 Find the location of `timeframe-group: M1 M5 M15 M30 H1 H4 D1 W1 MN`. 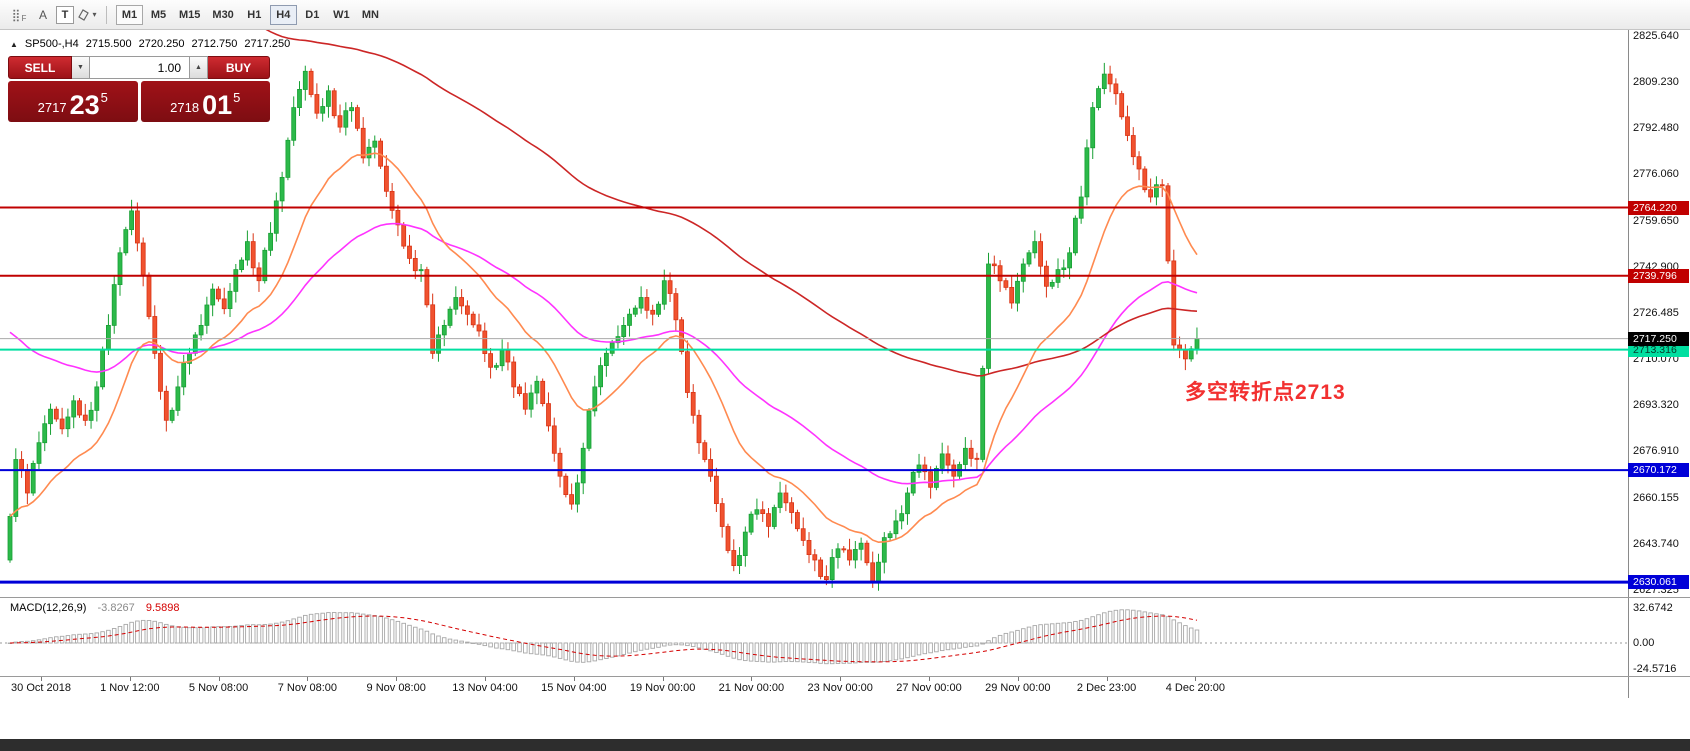

timeframe-group: M1 M5 M15 M30 H1 H4 D1 W1 MN is located at coordinates (250, 14).